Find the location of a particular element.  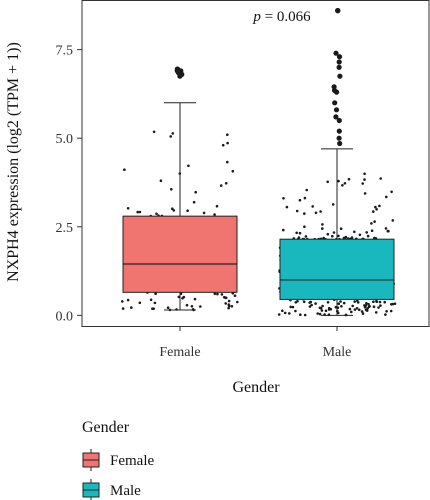

p-value-text: = 0.066 is located at coordinates (286, 17).